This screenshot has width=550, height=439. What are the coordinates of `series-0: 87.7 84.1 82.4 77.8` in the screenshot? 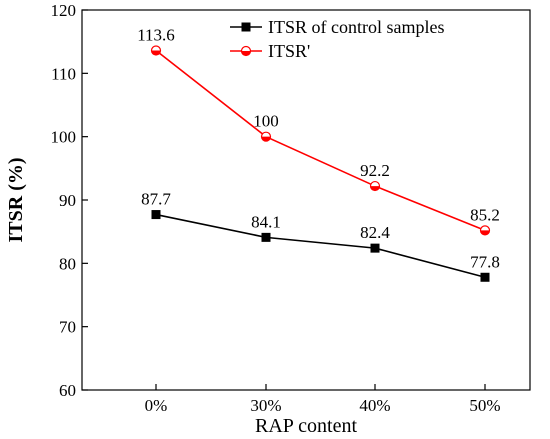 It's located at (320, 236).